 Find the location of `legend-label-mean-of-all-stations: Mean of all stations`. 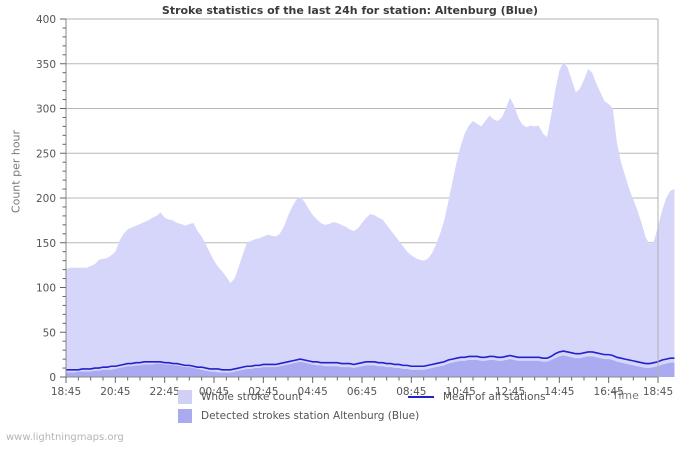

legend-label-mean-of-all-stations: Mean of all stations is located at coordinates (494, 397).